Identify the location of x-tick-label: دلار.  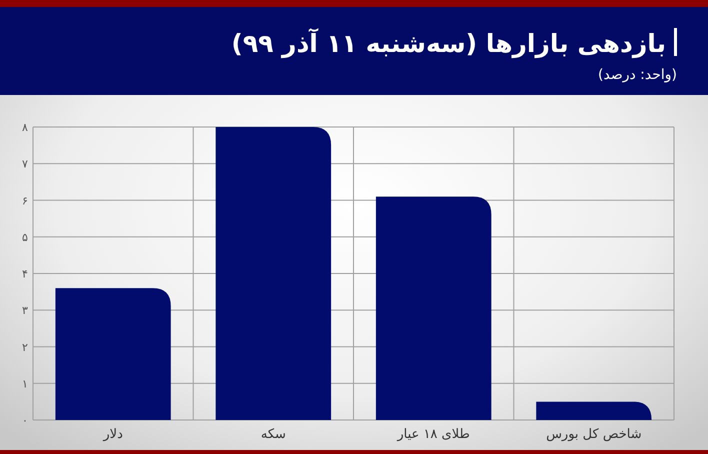
(113, 434).